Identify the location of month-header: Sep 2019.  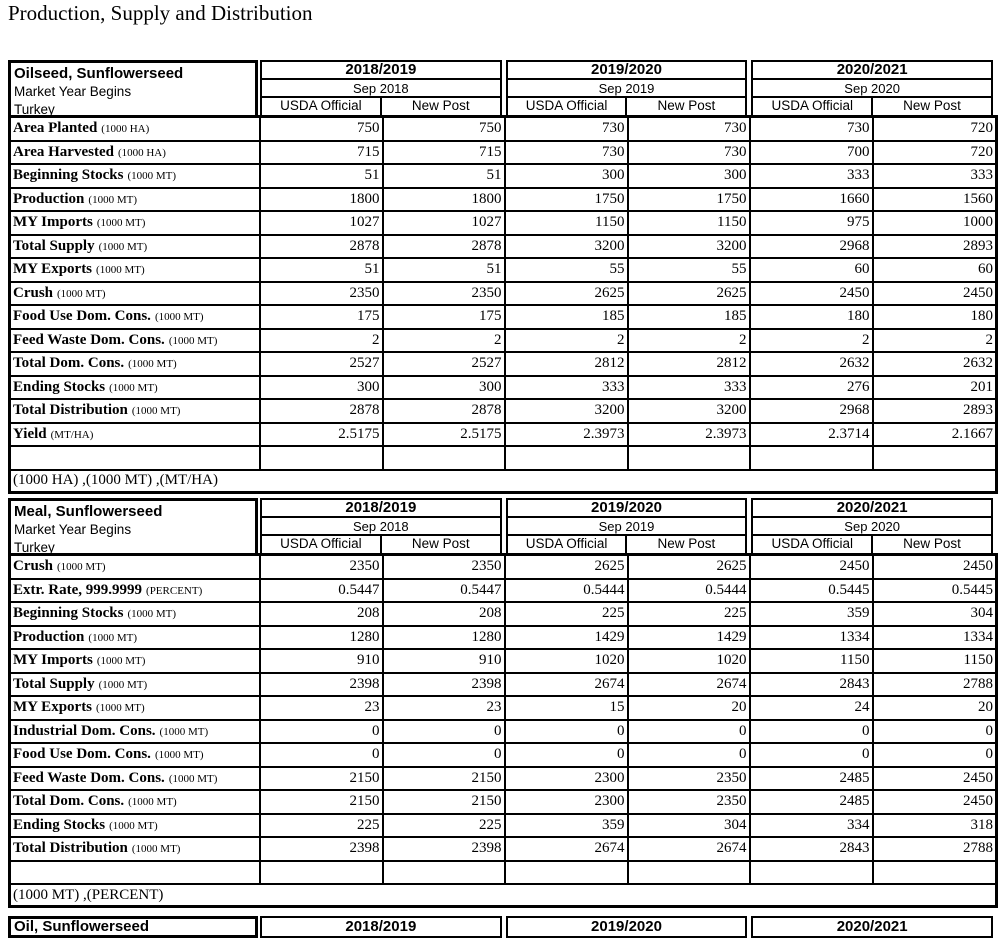
(626, 526).